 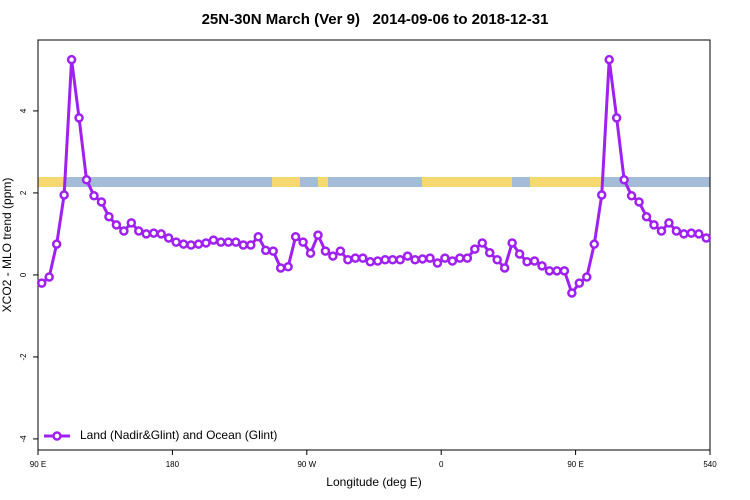 I want to click on y-tick-label: -2, so click(x=23, y=357).